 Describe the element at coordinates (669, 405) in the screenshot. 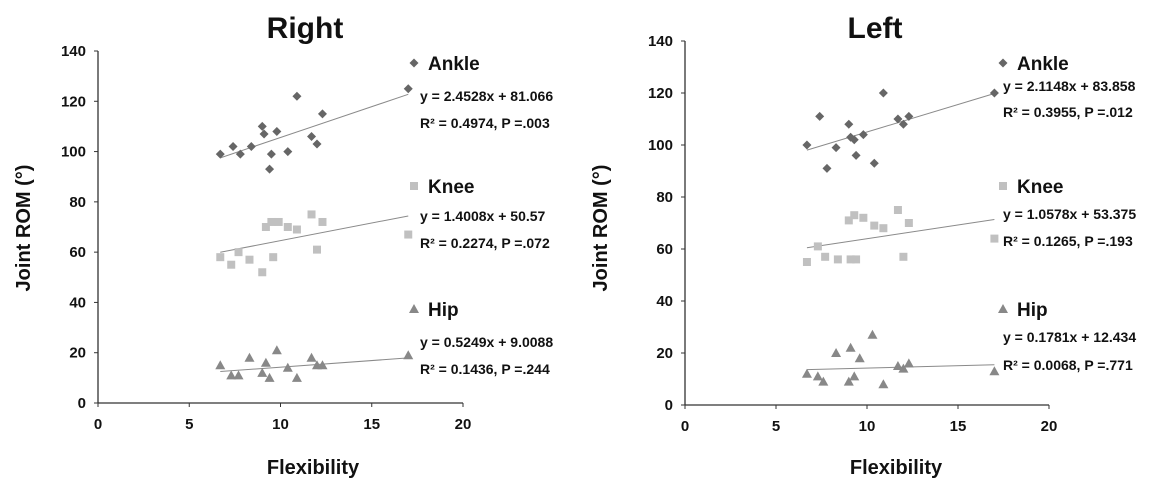

I see `y-tick-label-left: 0` at that location.